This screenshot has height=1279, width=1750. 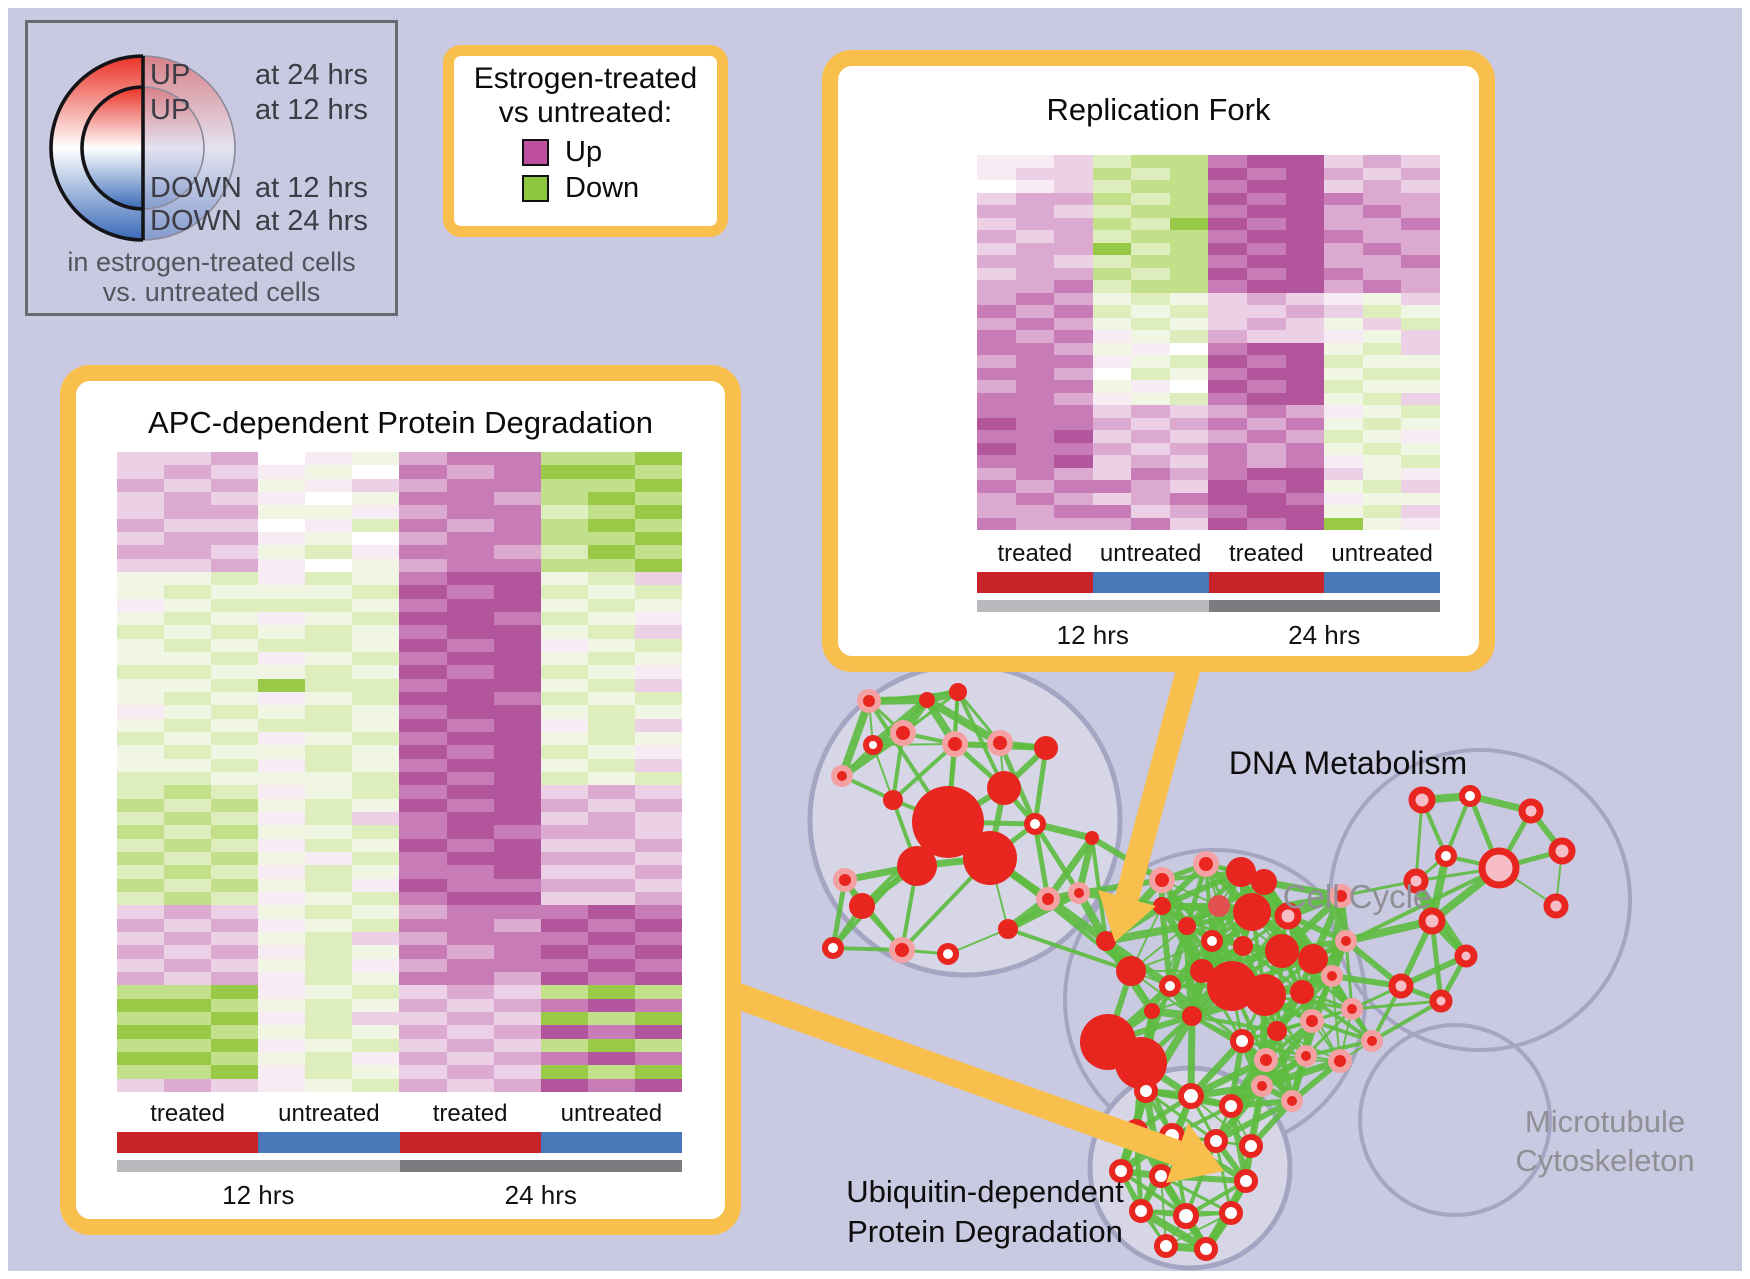 What do you see at coordinates (540, 1195) in the screenshot?
I see `time-label-24hrs: 24 hrs` at bounding box center [540, 1195].